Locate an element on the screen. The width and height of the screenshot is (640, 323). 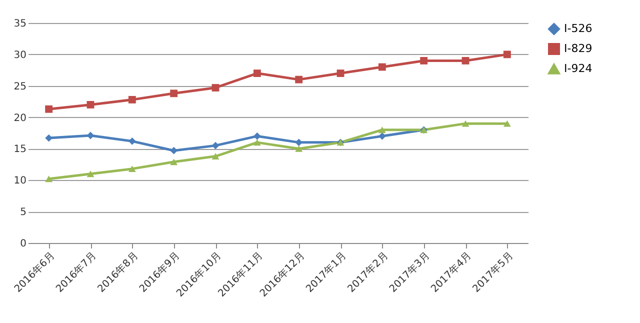
y-tick-label: 10 is located at coordinates (20, 181).